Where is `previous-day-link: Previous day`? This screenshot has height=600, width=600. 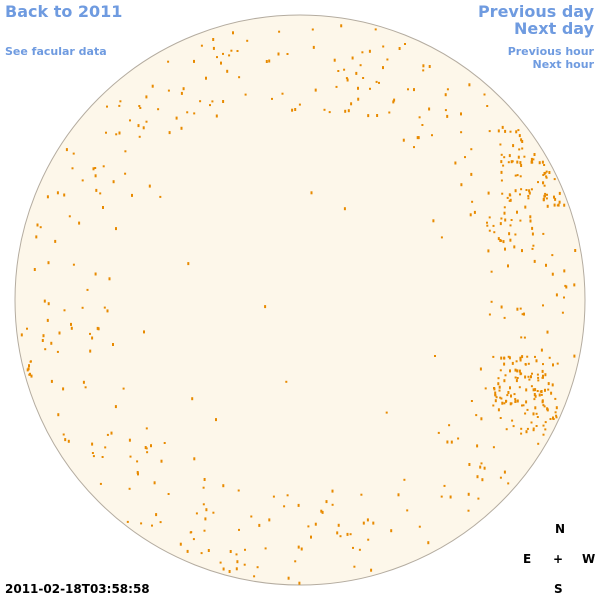
previous-day-link: Previous day is located at coordinates (535, 11).